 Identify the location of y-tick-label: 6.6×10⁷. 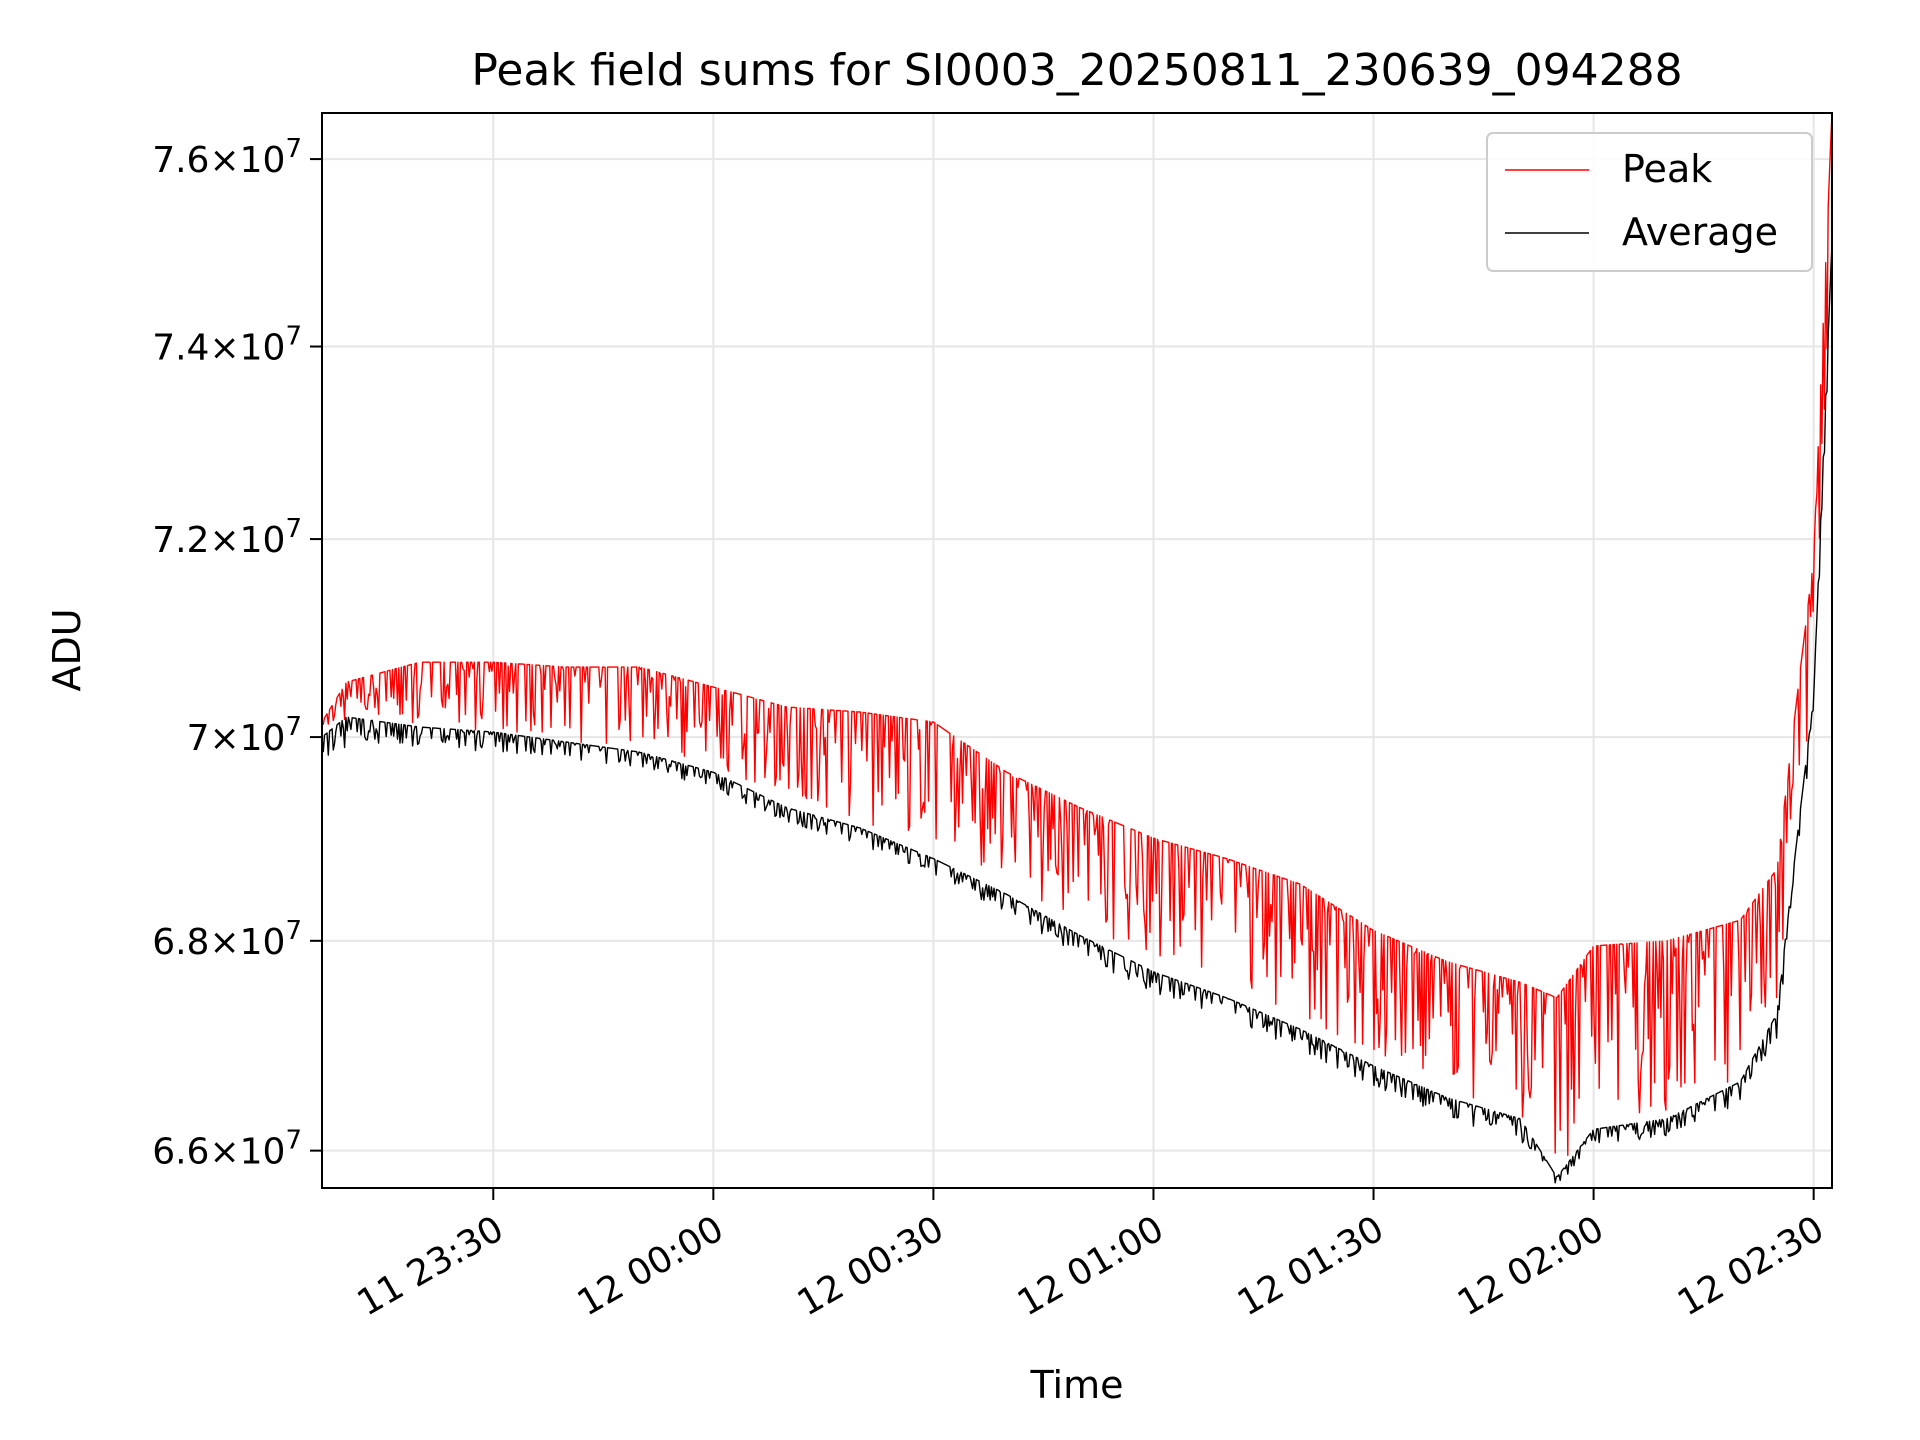
(227, 1149).